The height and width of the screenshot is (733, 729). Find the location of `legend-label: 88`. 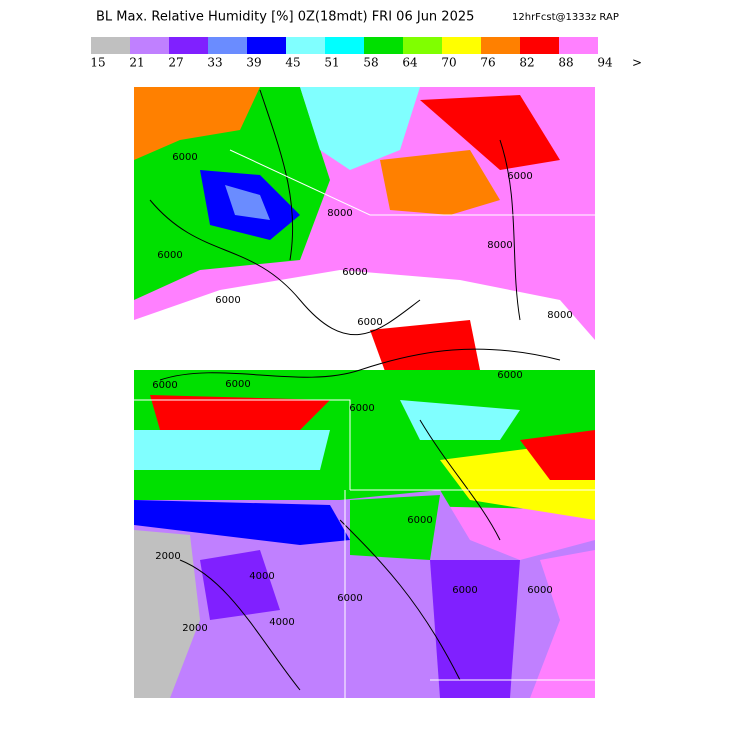

legend-label: 88 is located at coordinates (565, 63).